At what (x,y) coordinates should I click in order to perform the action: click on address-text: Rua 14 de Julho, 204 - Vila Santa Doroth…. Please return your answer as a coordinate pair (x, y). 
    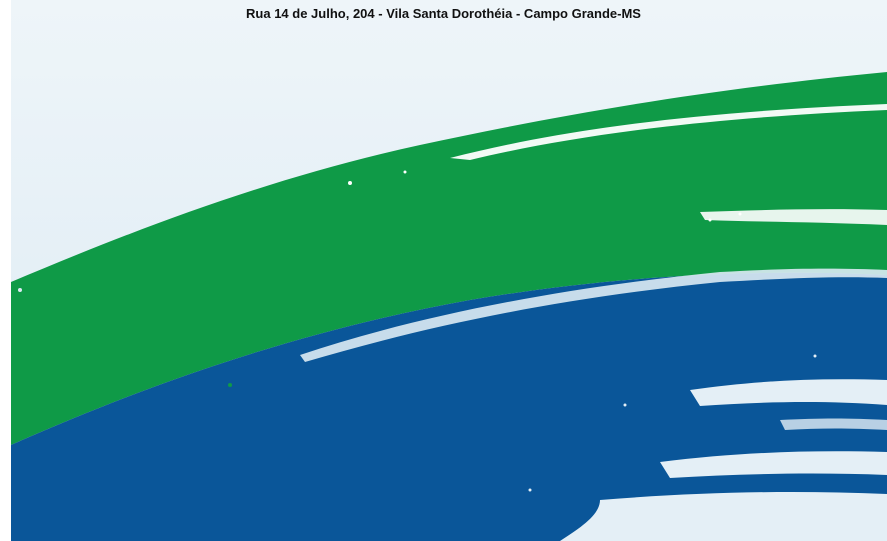
    Looking at the image, I should click on (443, 13).